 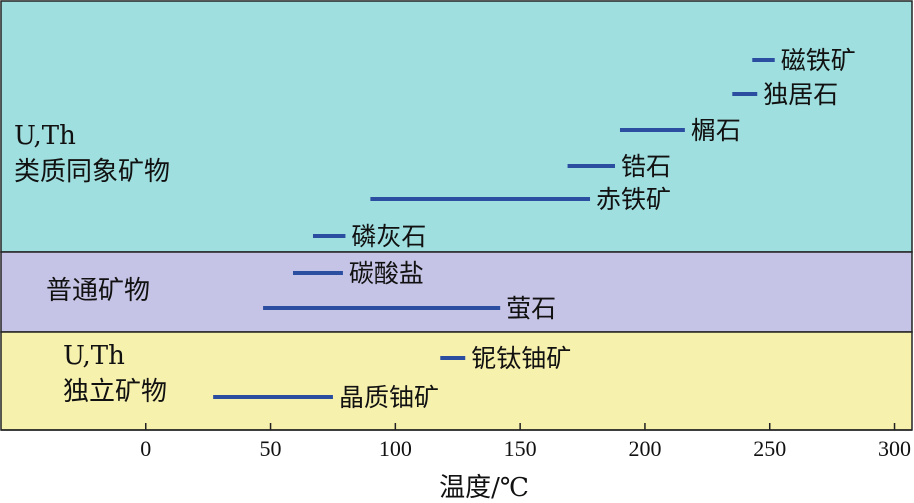 What do you see at coordinates (395, 448) in the screenshot?
I see `x-tick-label: 100` at bounding box center [395, 448].